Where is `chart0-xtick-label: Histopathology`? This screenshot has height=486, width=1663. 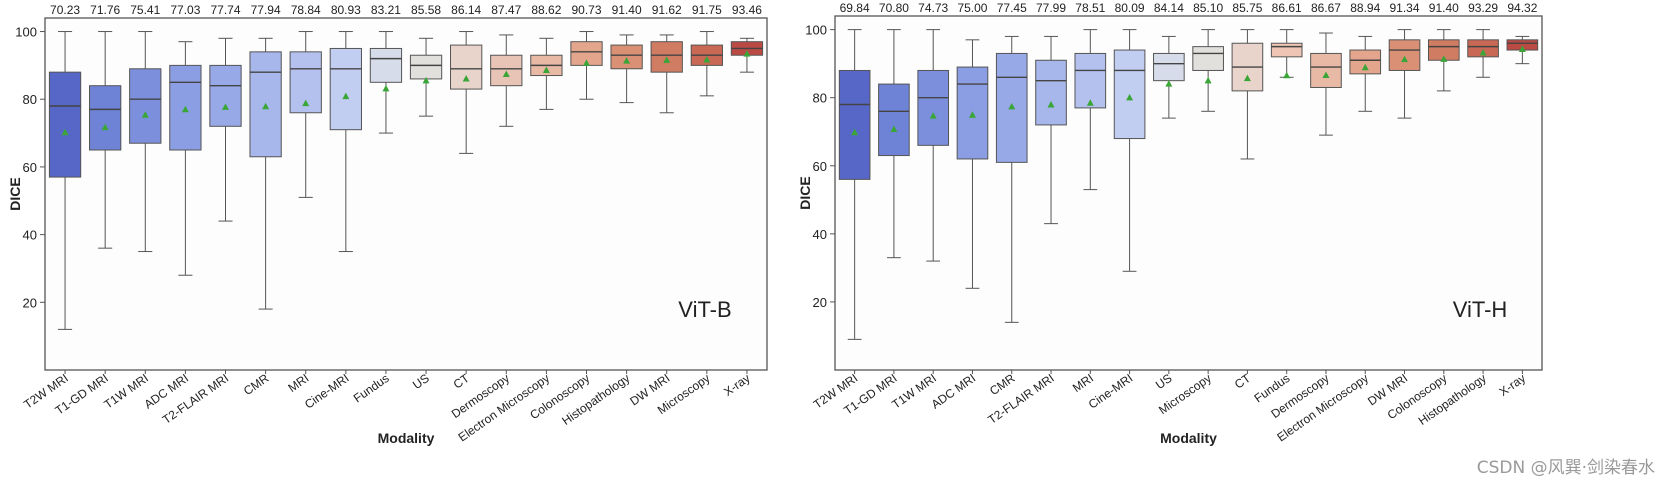
chart0-xtick-label: Histopathology is located at coordinates (595, 399).